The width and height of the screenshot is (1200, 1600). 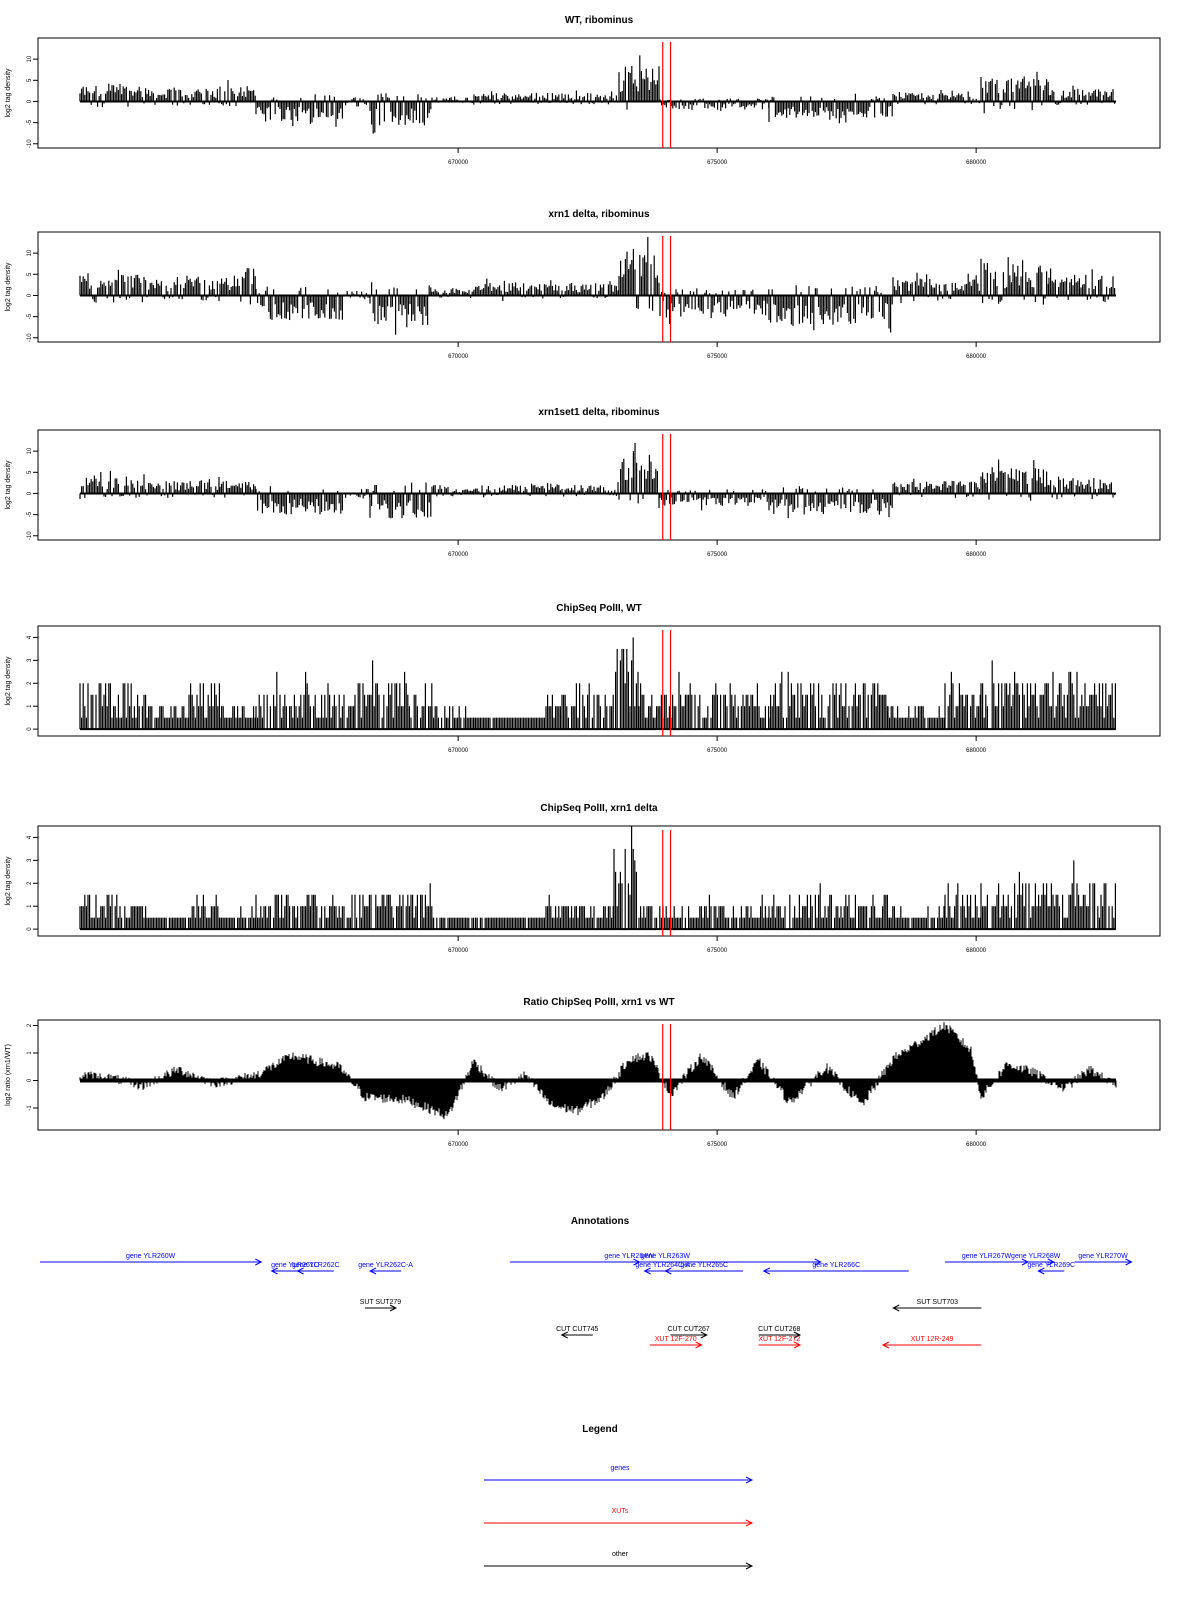 I want to click on feature: gene YLR262C, so click(x=316, y=1268).